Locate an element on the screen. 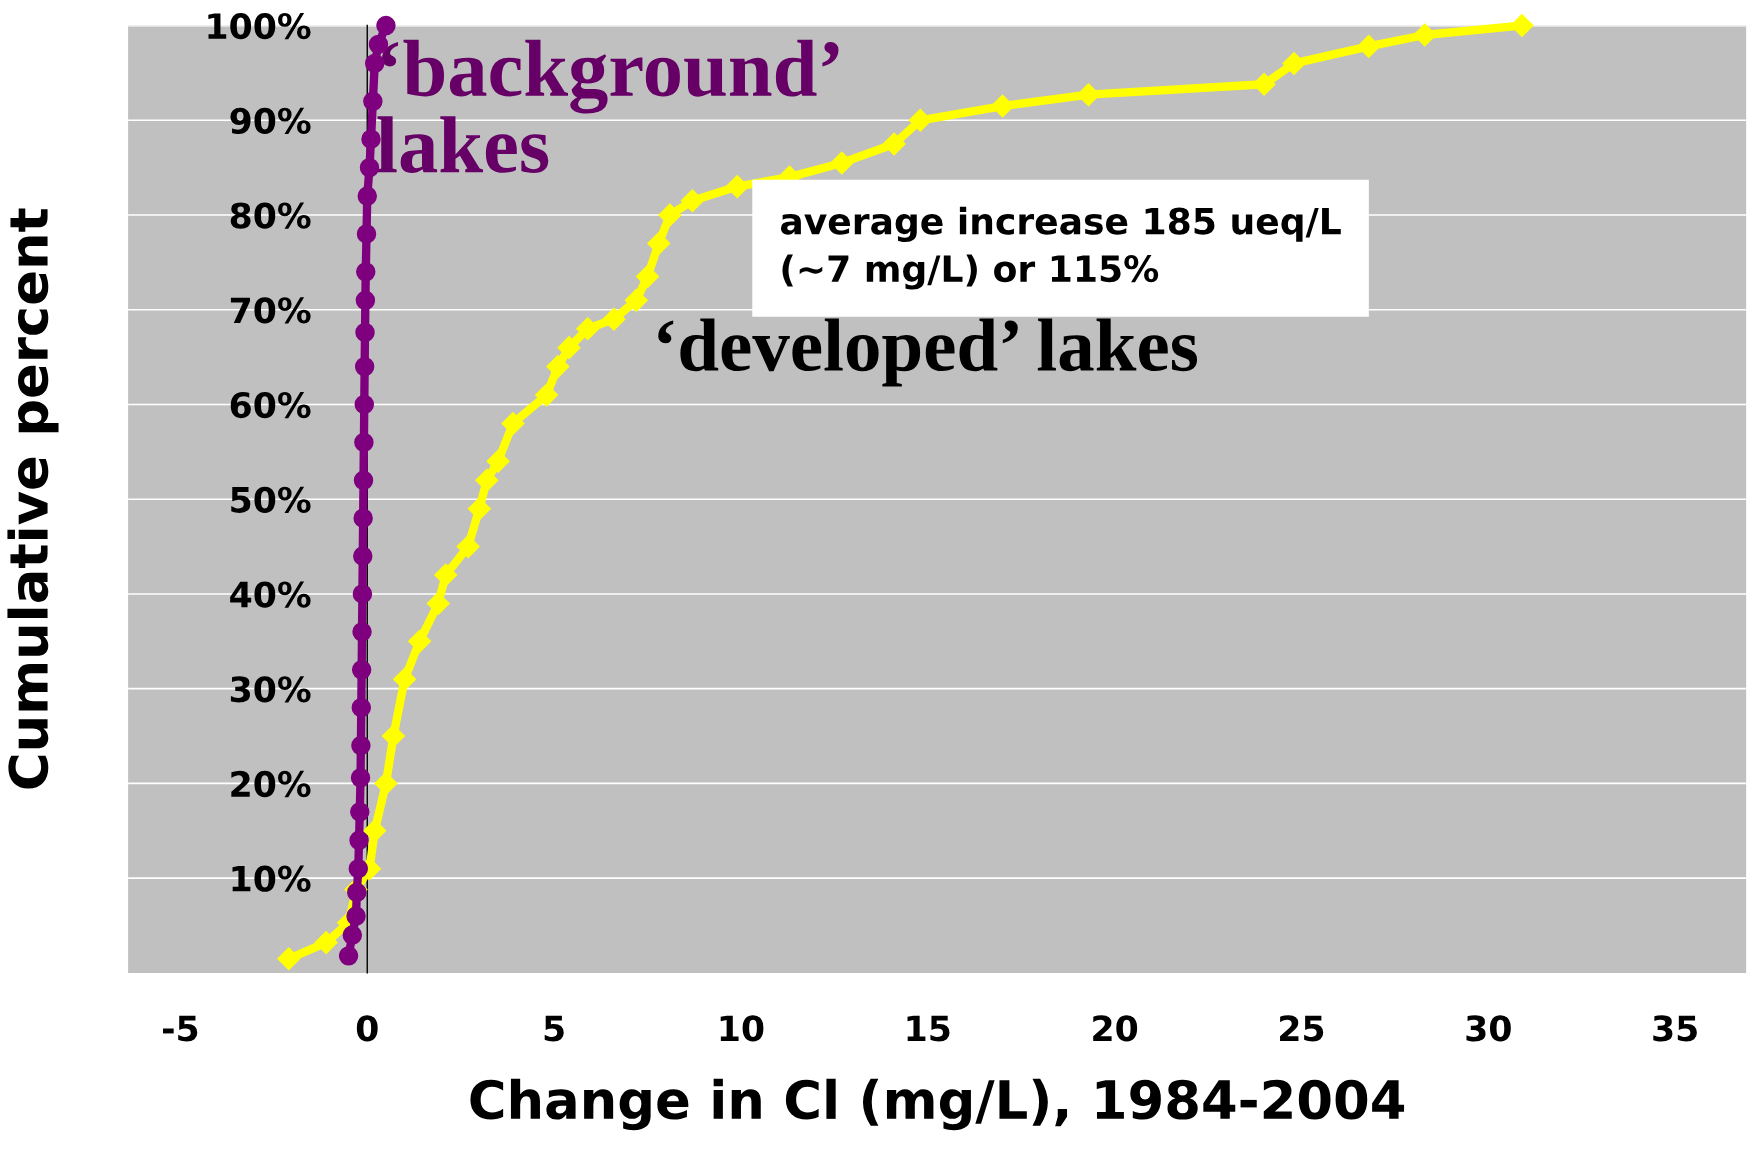 The width and height of the screenshot is (1750, 1161). x-tick-label: 15 is located at coordinates (928, 1028).